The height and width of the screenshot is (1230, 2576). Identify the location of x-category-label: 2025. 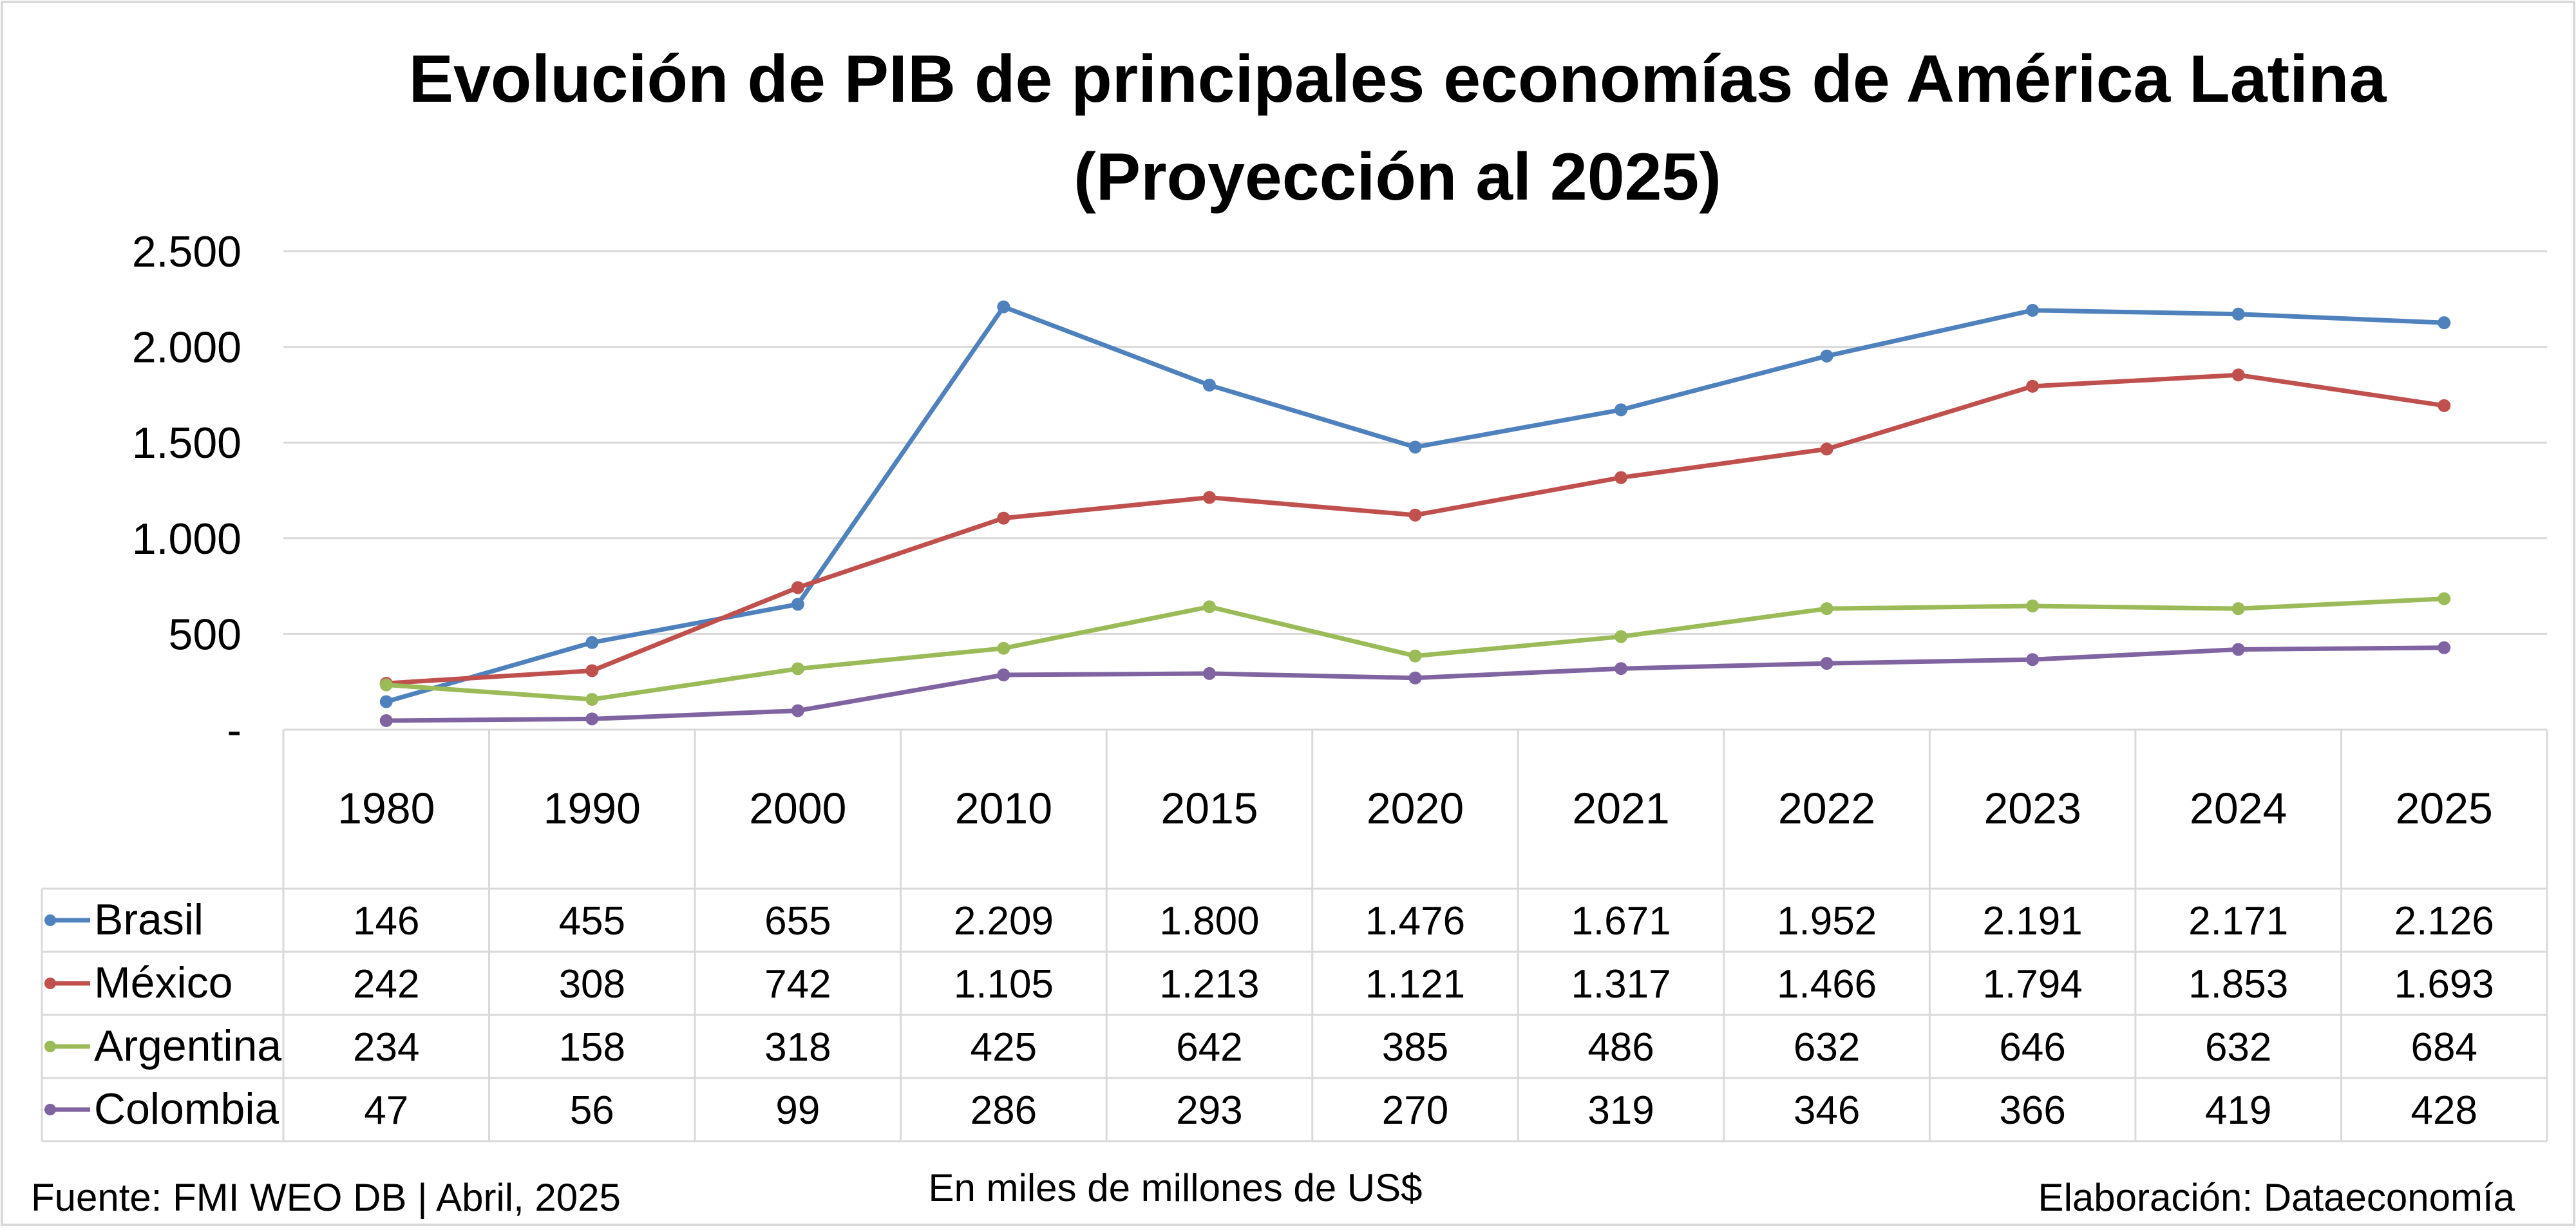
(2444, 808).